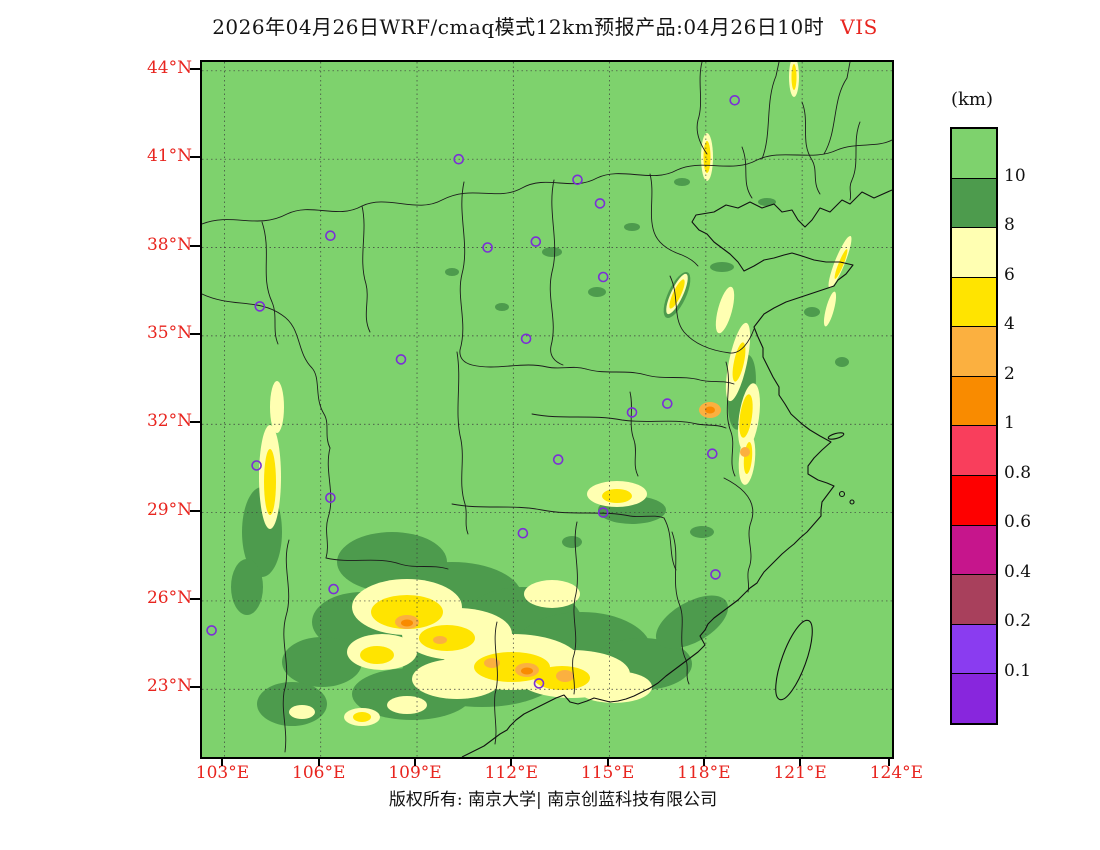 The image size is (1100, 850). What do you see at coordinates (1009, 373) in the screenshot?
I see `colorbar-tick-label: 2` at bounding box center [1009, 373].